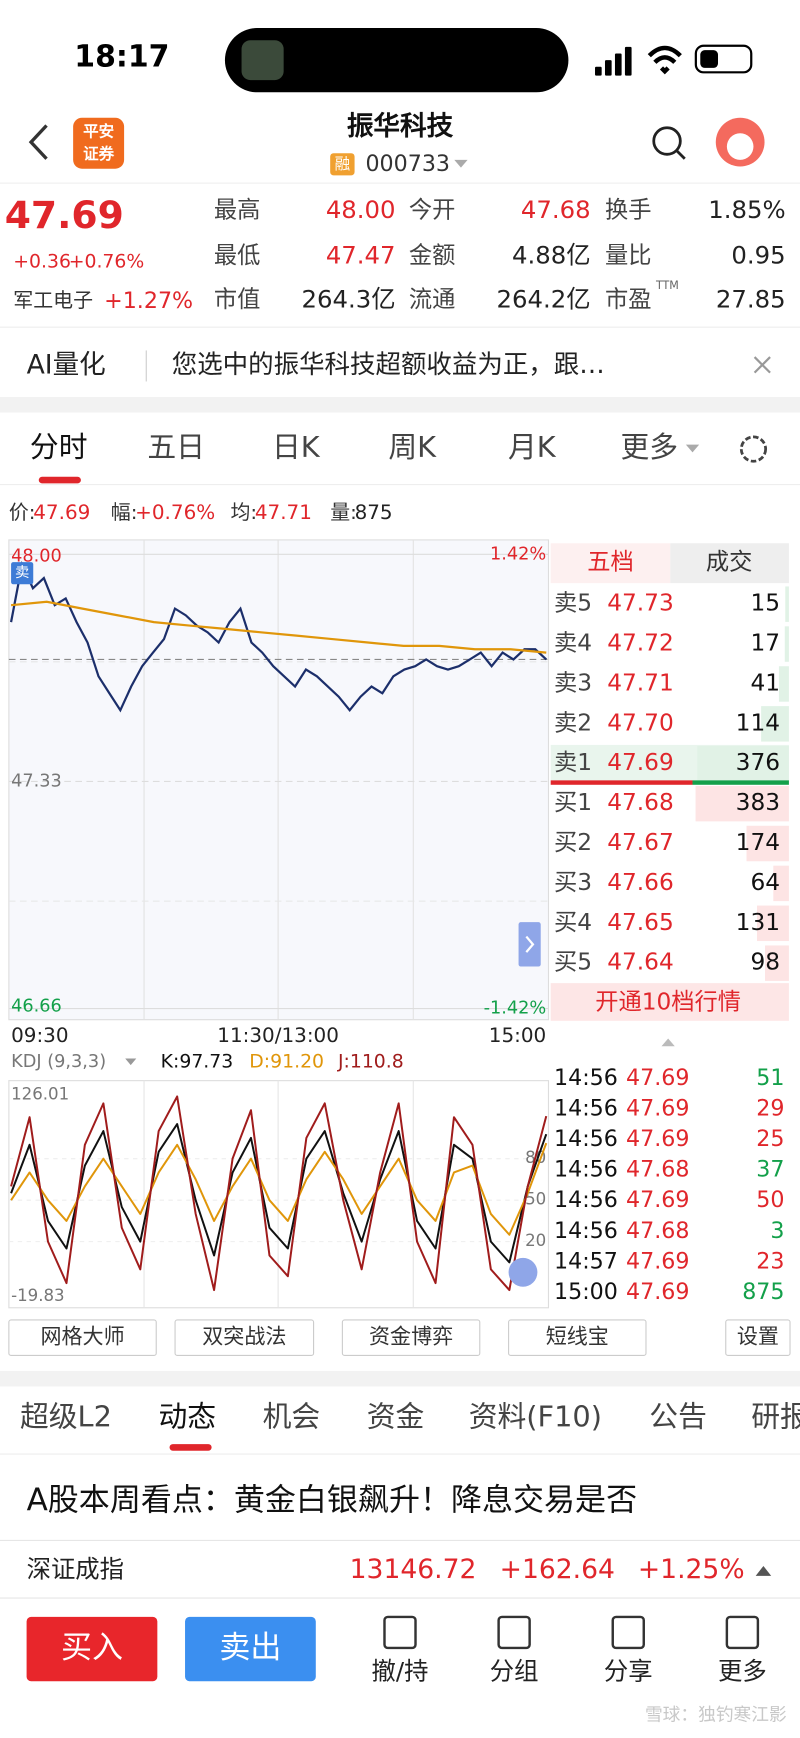  I want to click on book-label: 买5, so click(573, 962).